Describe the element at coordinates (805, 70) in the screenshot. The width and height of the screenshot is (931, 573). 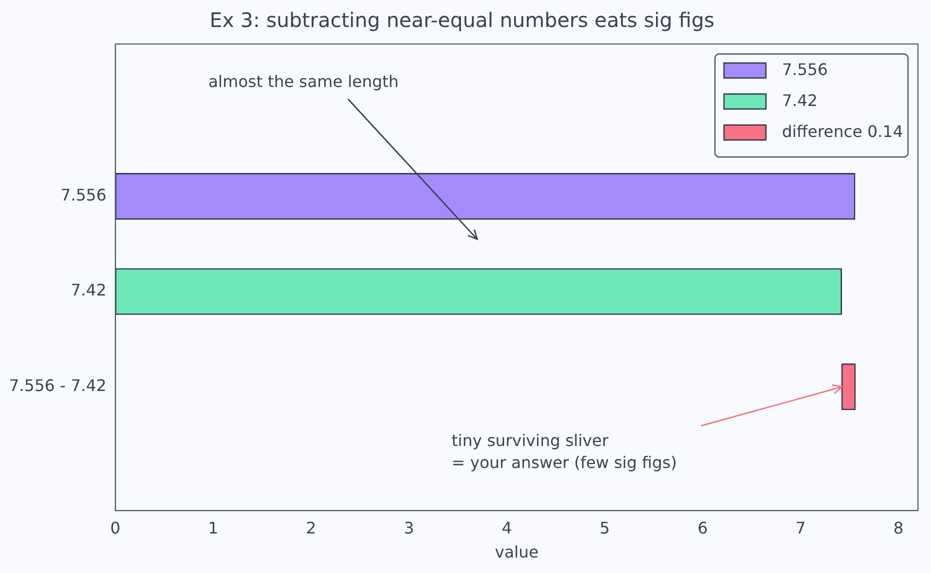
I see `legend-label: 7.556` at that location.